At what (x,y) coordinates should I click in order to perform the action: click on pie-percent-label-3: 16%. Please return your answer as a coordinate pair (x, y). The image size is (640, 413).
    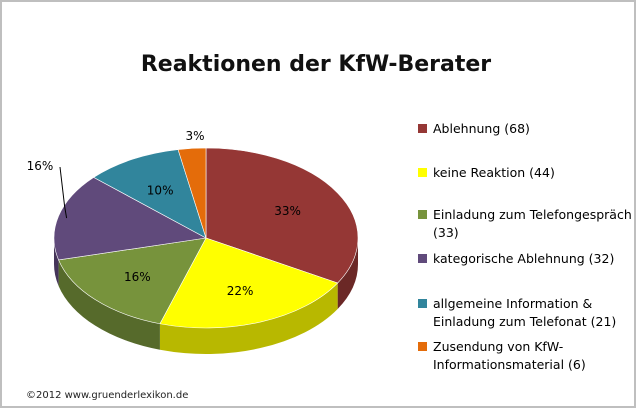
    Looking at the image, I should click on (137, 277).